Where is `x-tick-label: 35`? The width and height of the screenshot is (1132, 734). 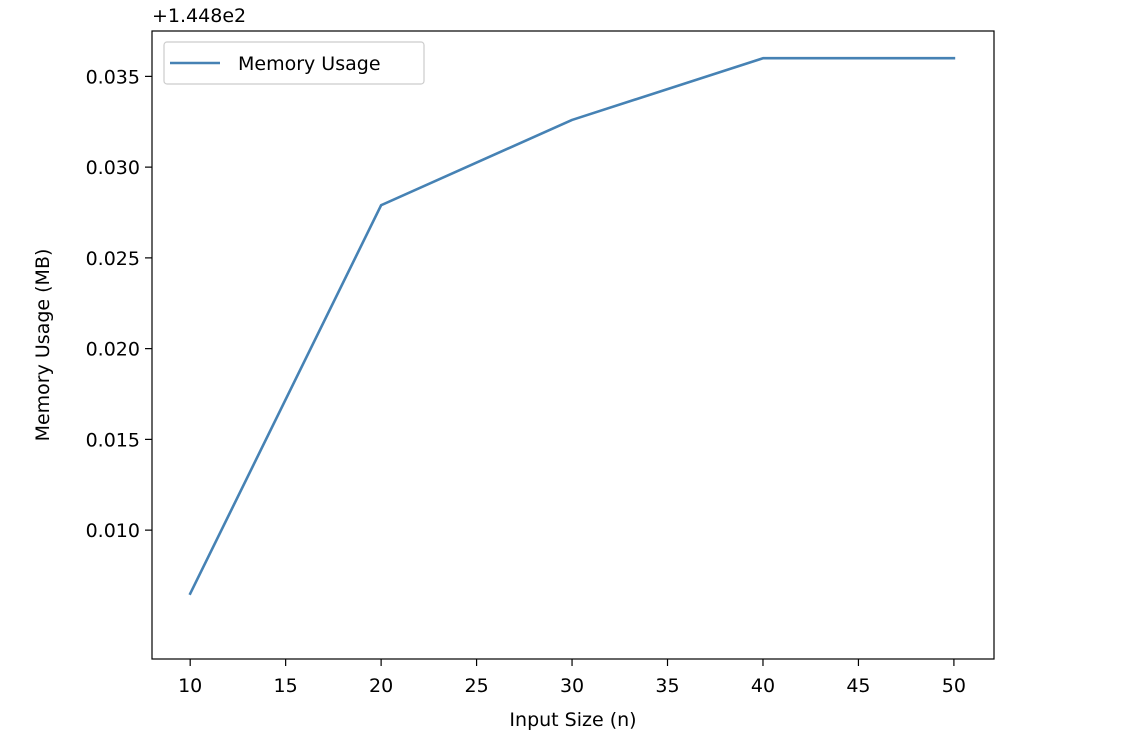
x-tick-label: 35 is located at coordinates (667, 686).